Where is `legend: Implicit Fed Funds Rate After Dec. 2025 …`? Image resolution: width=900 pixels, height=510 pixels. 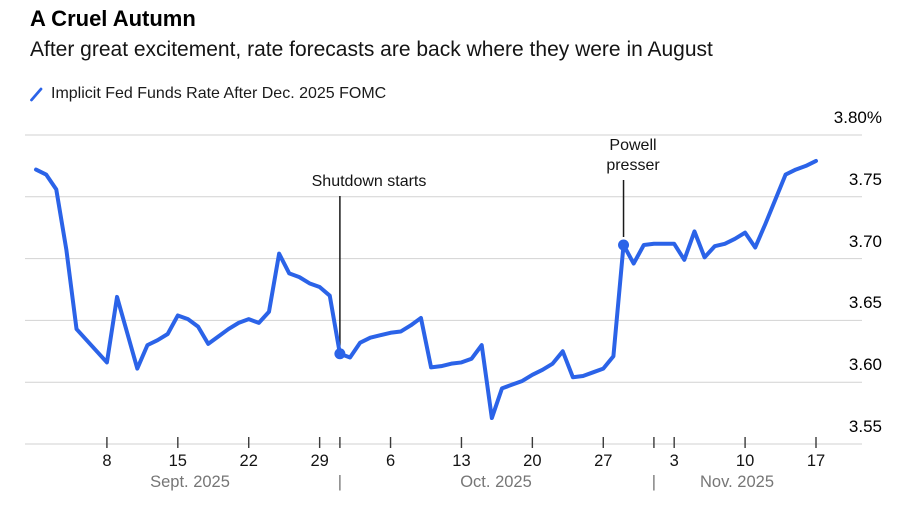 legend: Implicit Fed Funds Rate After Dec. 2025 … is located at coordinates (207, 94).